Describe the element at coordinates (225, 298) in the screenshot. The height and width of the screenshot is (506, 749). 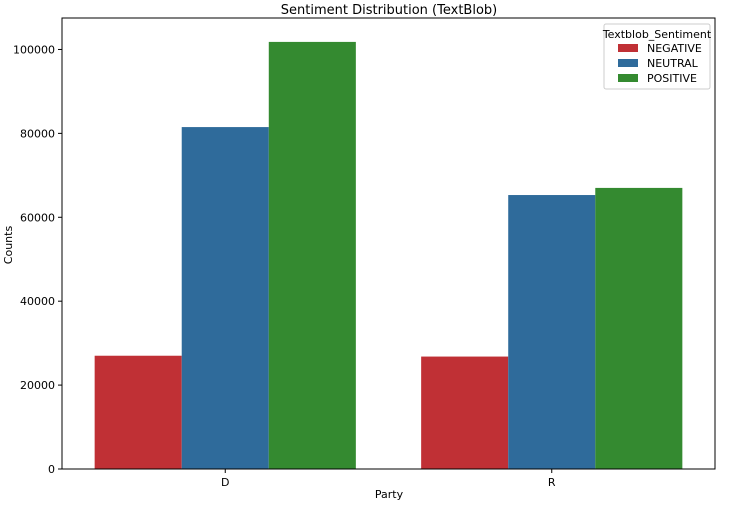
I see `bar-neutral-d` at that location.